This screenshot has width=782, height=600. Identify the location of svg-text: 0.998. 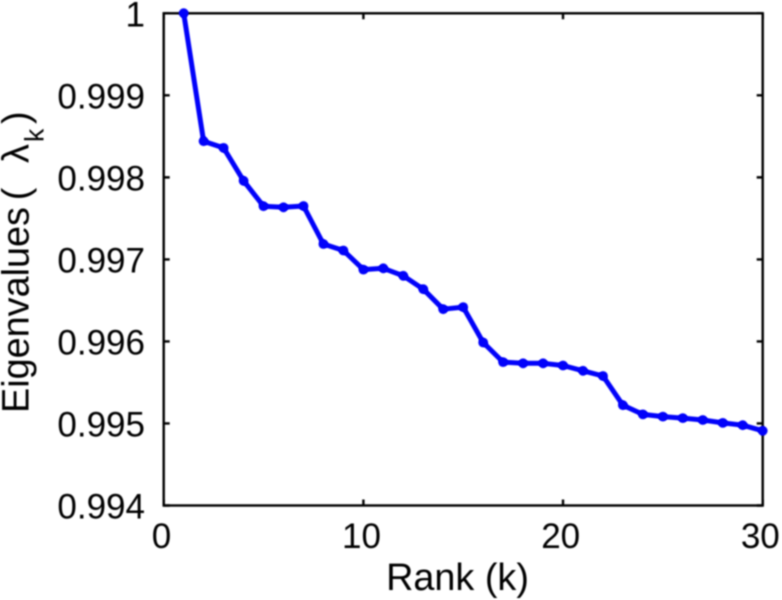
(101, 178).